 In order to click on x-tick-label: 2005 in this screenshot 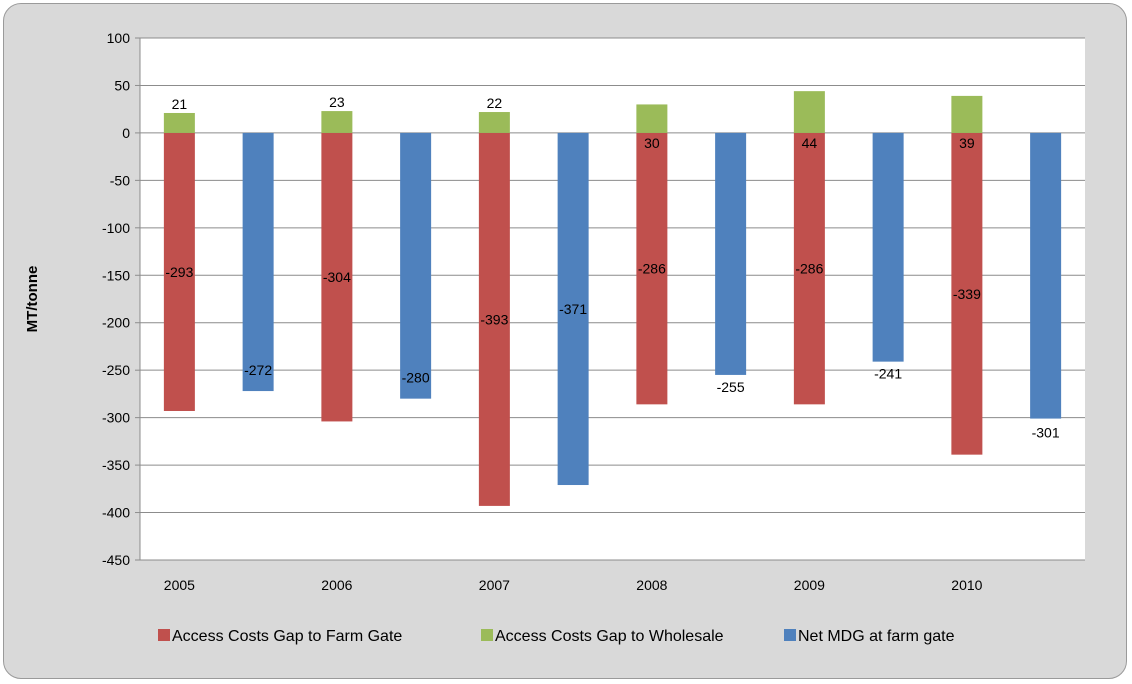, I will do `click(179, 585)`.